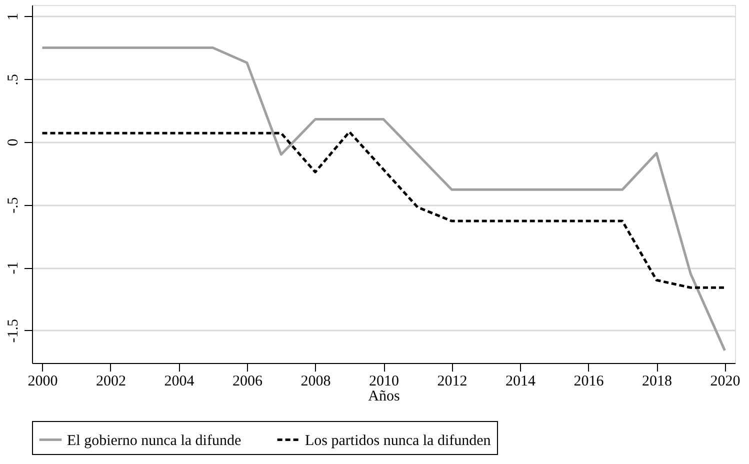 The height and width of the screenshot is (464, 749). Describe the element at coordinates (589, 382) in the screenshot. I see `x-tick-label: 2016` at that location.